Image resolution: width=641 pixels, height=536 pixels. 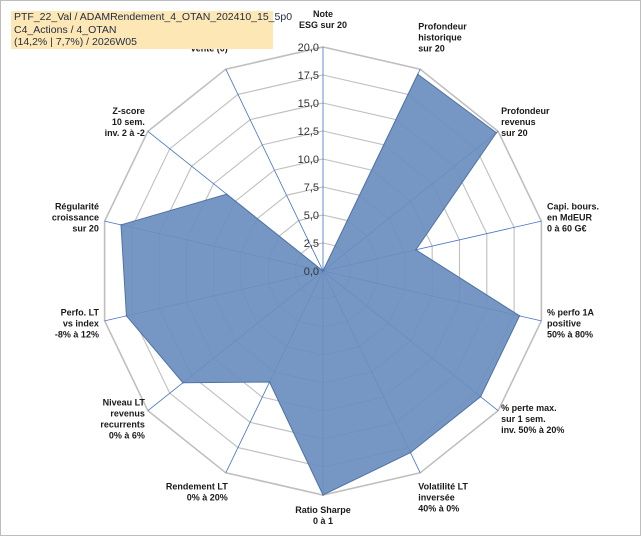 I want to click on axis-label-10: Perfo. LT vs index -8% à 12%, so click(x=77, y=323).